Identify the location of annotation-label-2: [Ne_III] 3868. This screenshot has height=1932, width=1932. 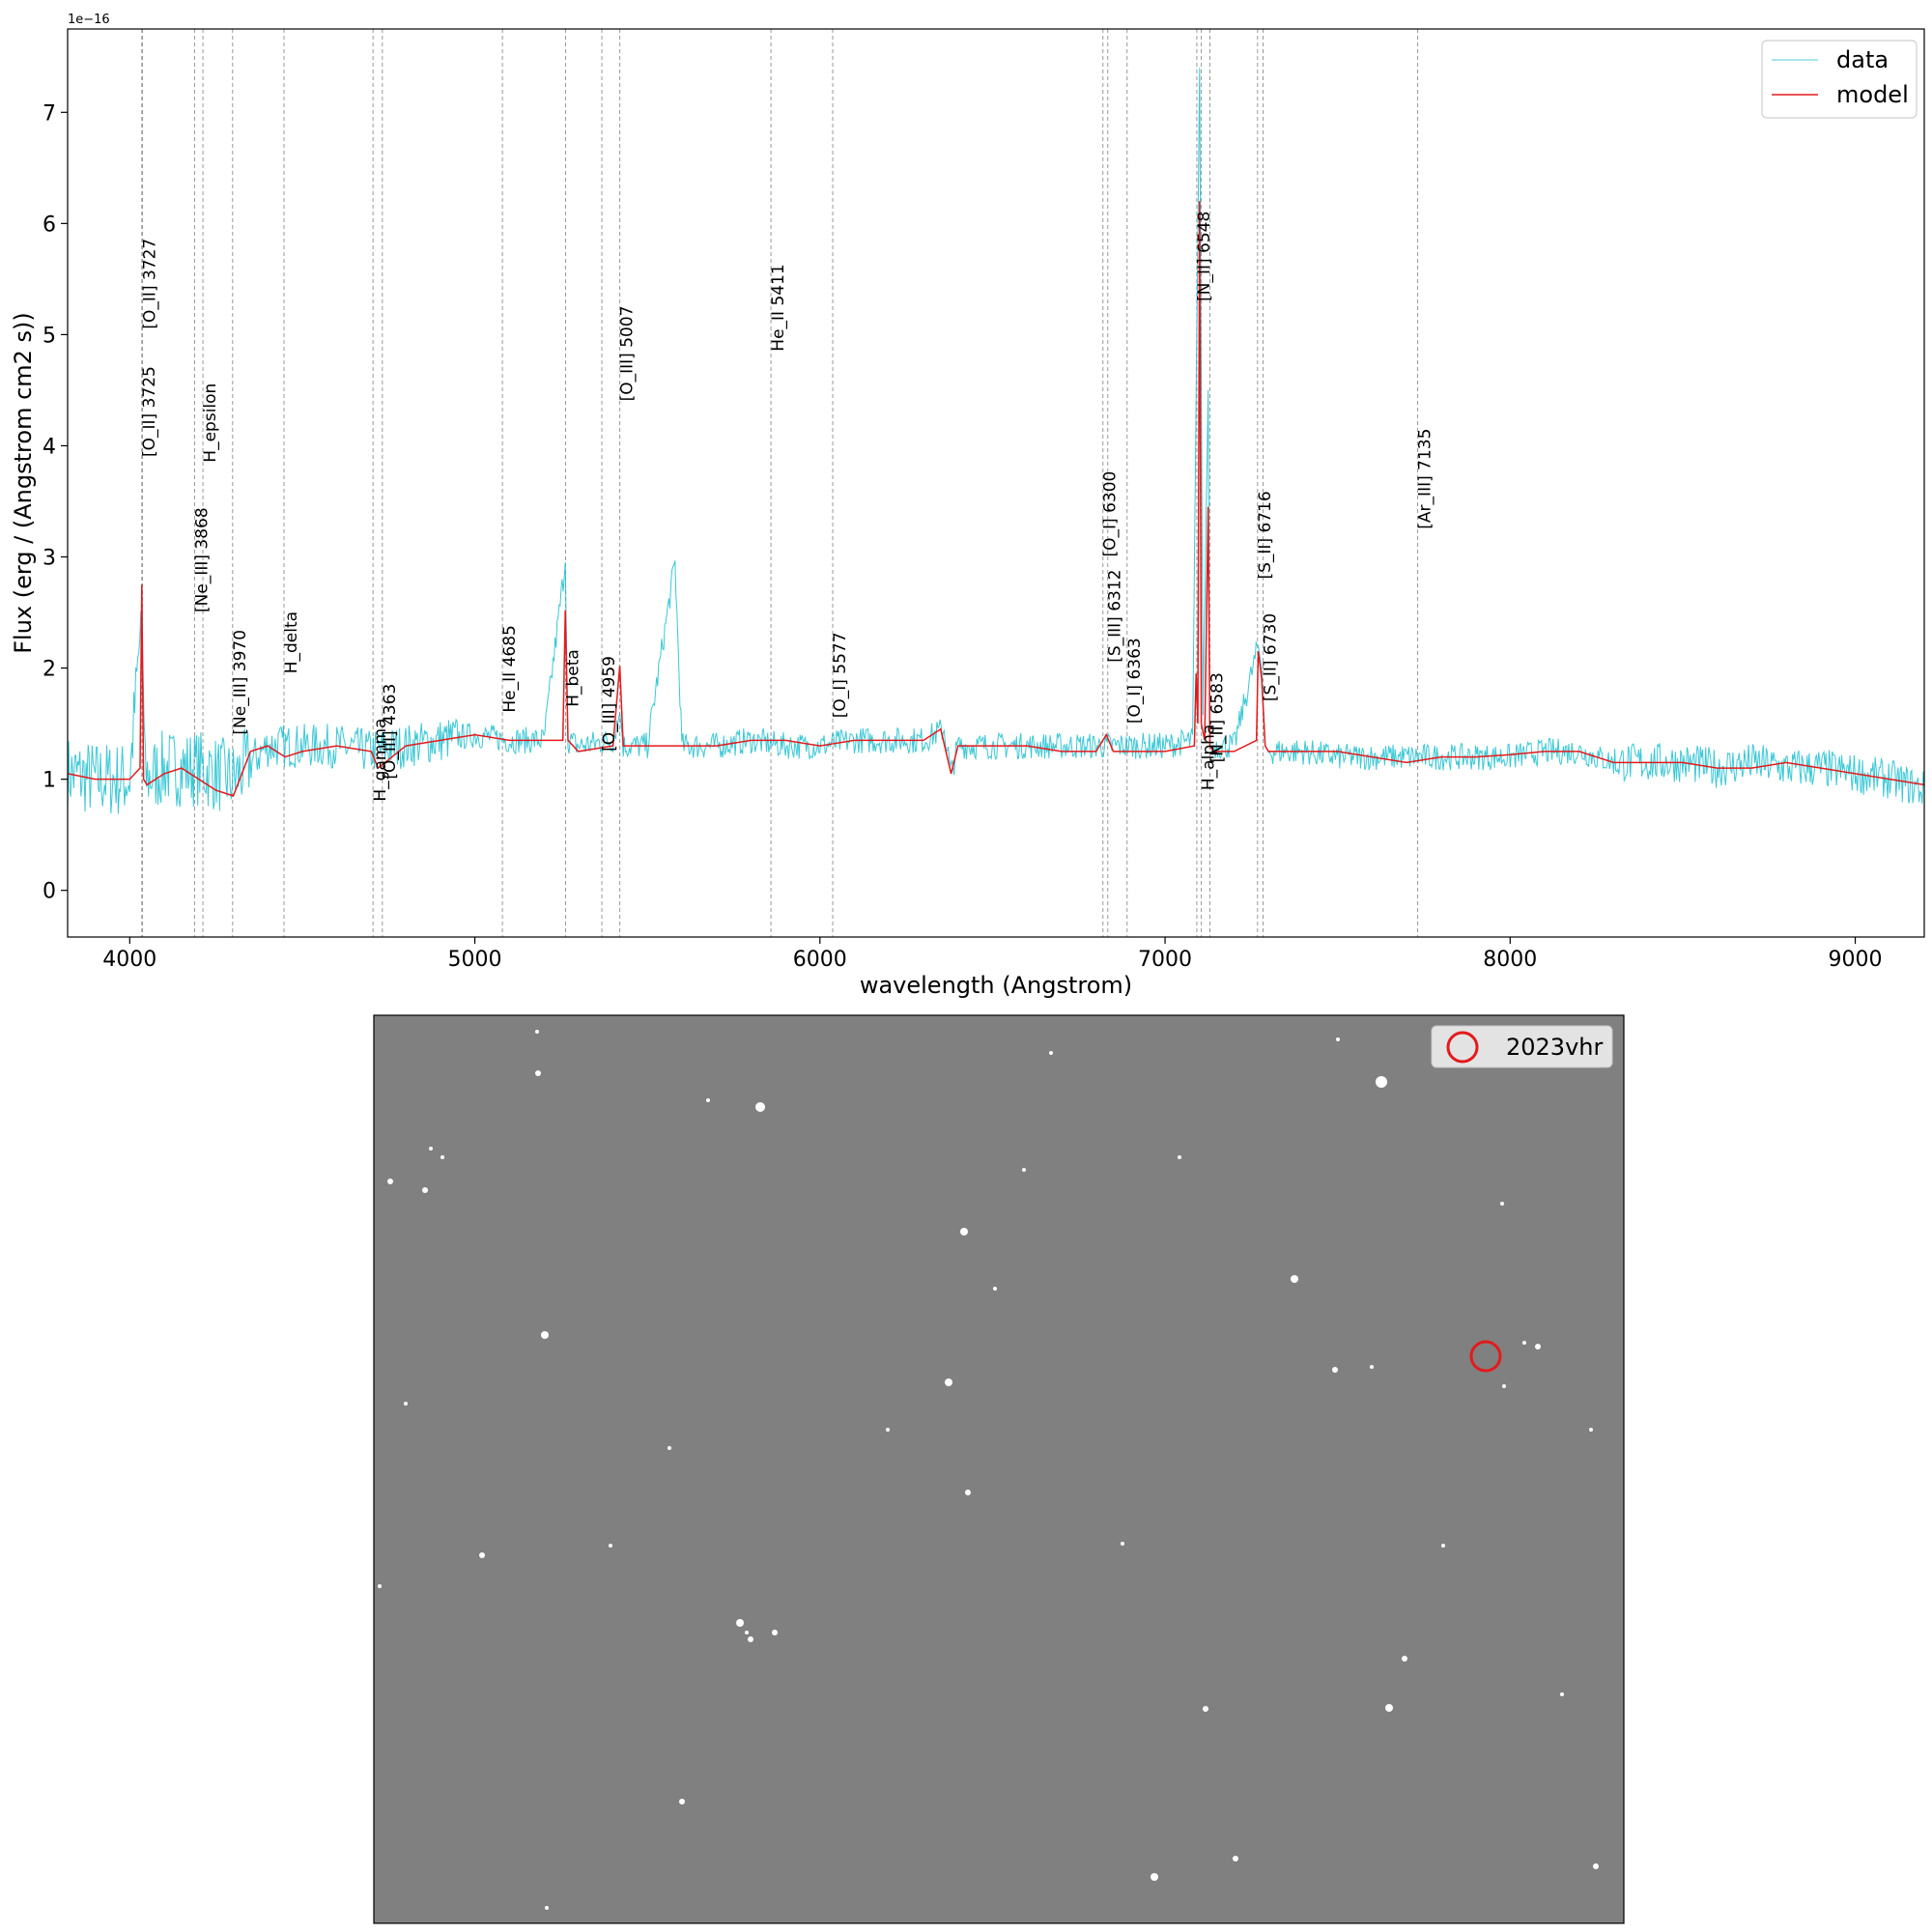
(203, 559).